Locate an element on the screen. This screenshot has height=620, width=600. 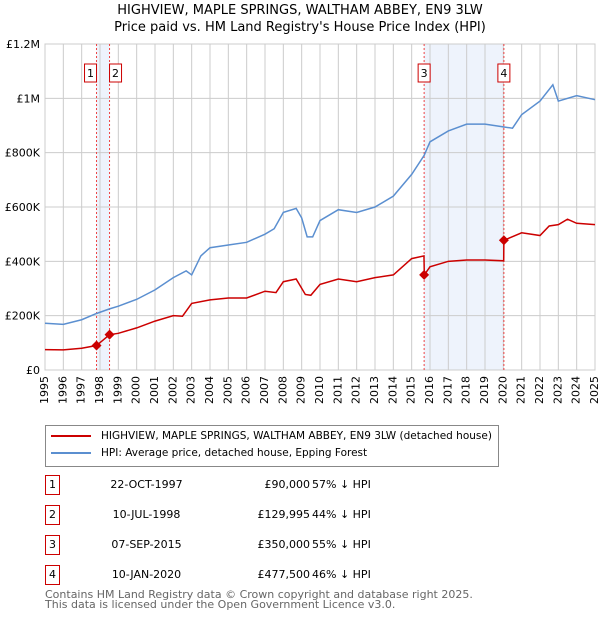
marker-label-3: 3 is located at coordinates (424, 73).